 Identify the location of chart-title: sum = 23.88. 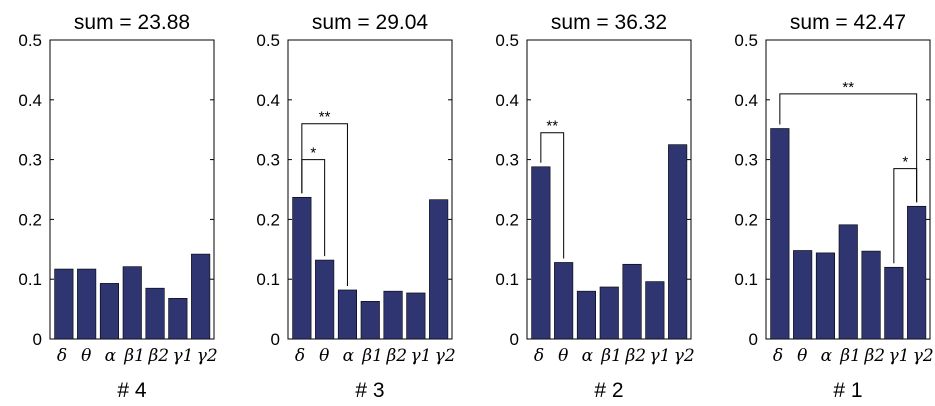
(132, 22).